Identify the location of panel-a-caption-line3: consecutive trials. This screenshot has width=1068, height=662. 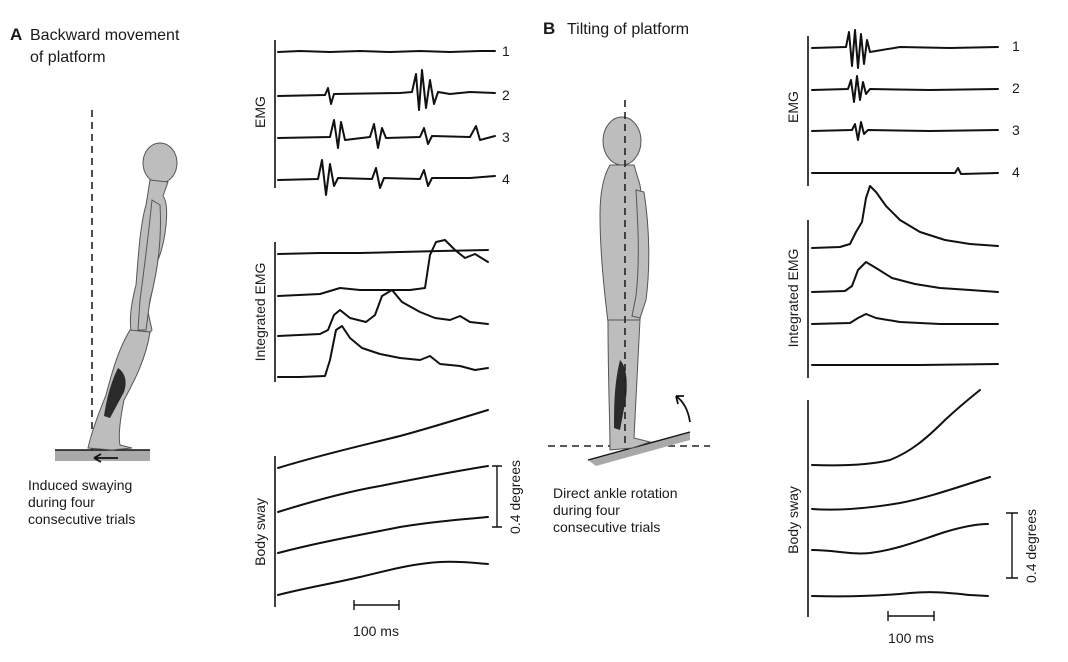
(81, 519).